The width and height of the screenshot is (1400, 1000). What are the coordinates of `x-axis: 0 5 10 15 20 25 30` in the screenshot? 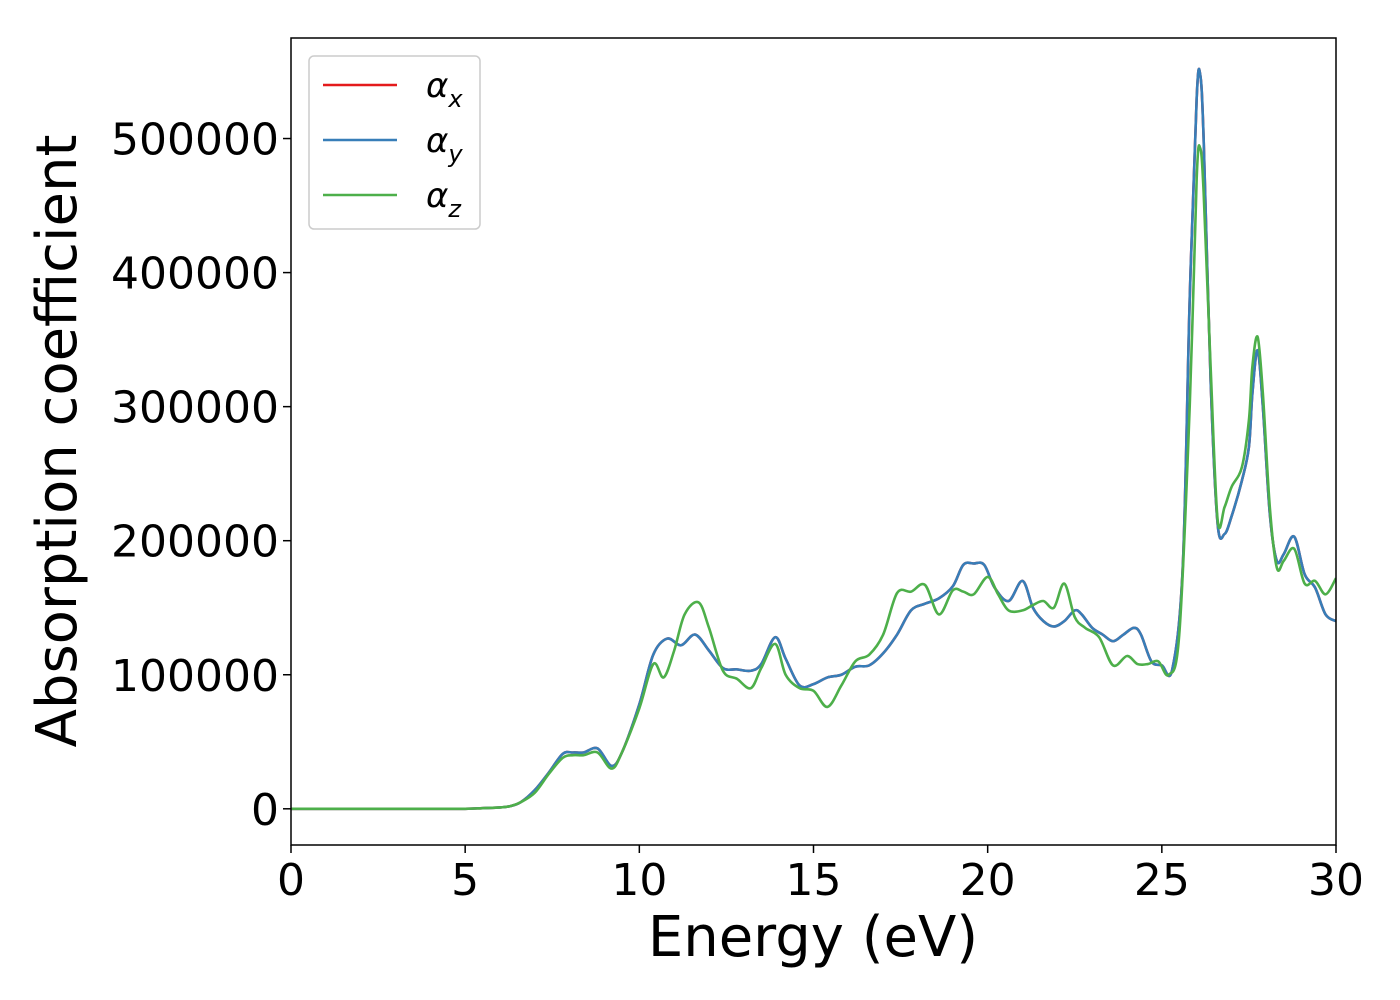 It's located at (820, 875).